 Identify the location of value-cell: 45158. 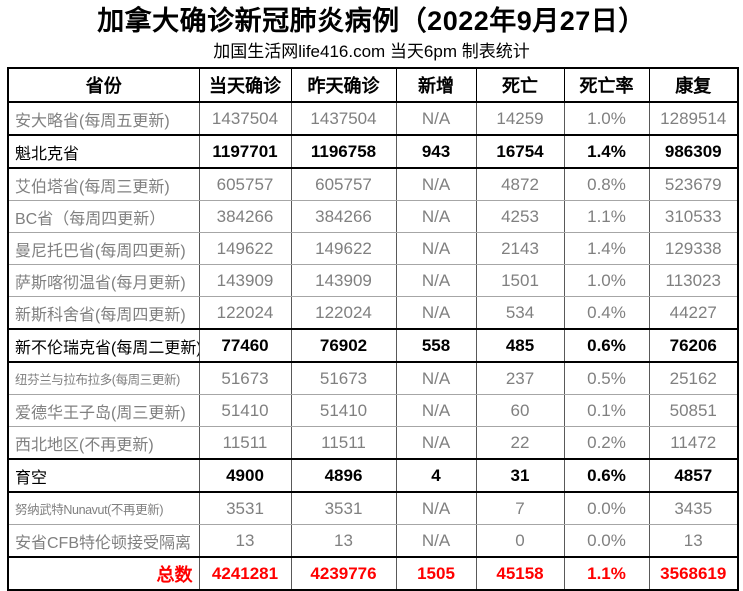
(520, 573).